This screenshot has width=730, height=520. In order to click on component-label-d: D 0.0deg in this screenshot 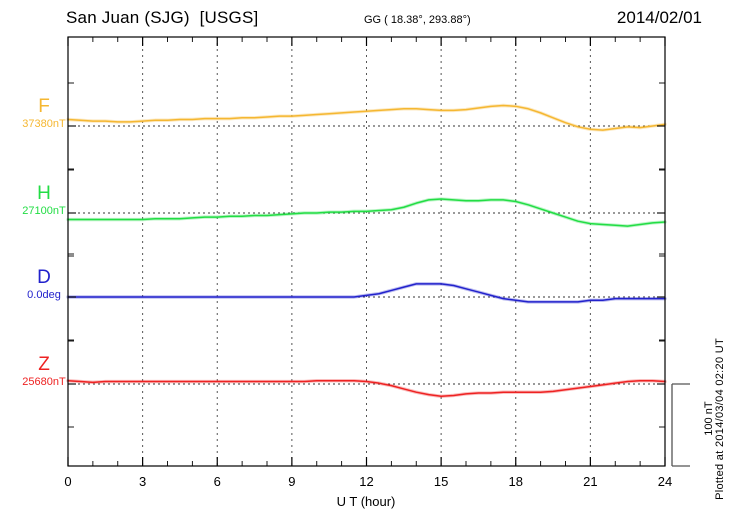, I will do `click(44, 285)`.